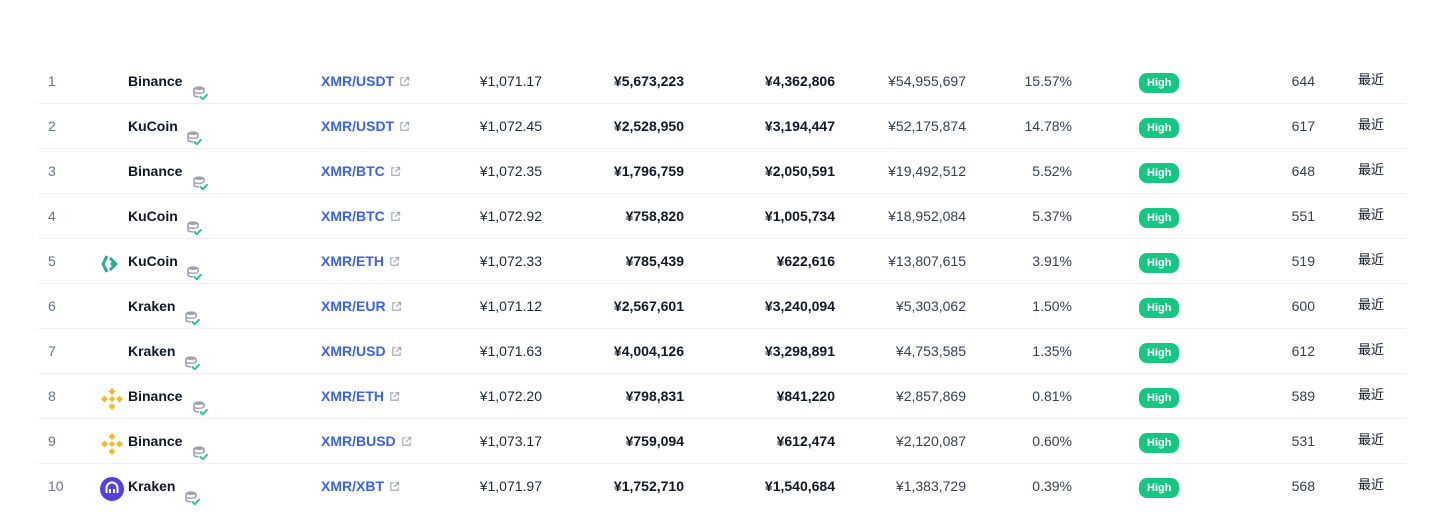 The height and width of the screenshot is (523, 1450). What do you see at coordinates (930, 396) in the screenshot?
I see `volume-cell: ¥2,857,869` at bounding box center [930, 396].